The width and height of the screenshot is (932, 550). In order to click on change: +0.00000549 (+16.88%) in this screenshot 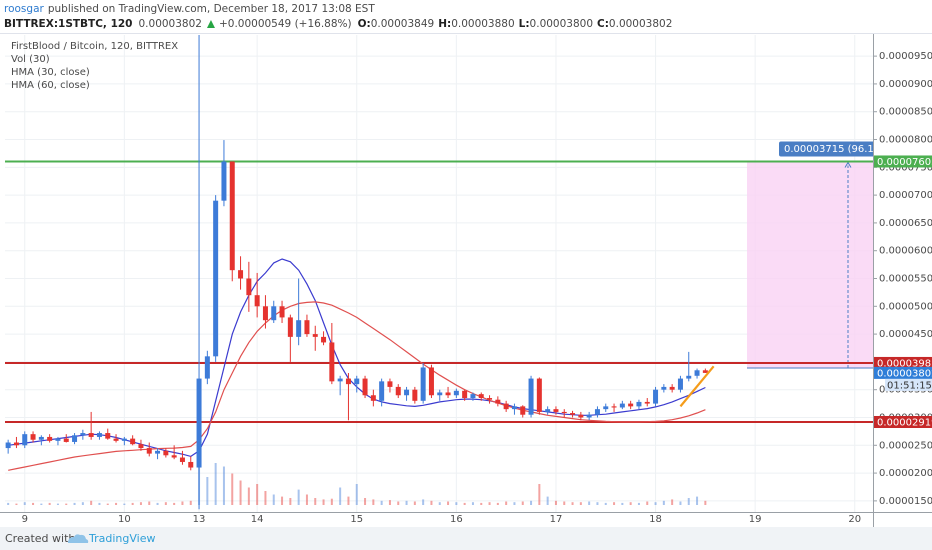, I will do `click(285, 24)`.